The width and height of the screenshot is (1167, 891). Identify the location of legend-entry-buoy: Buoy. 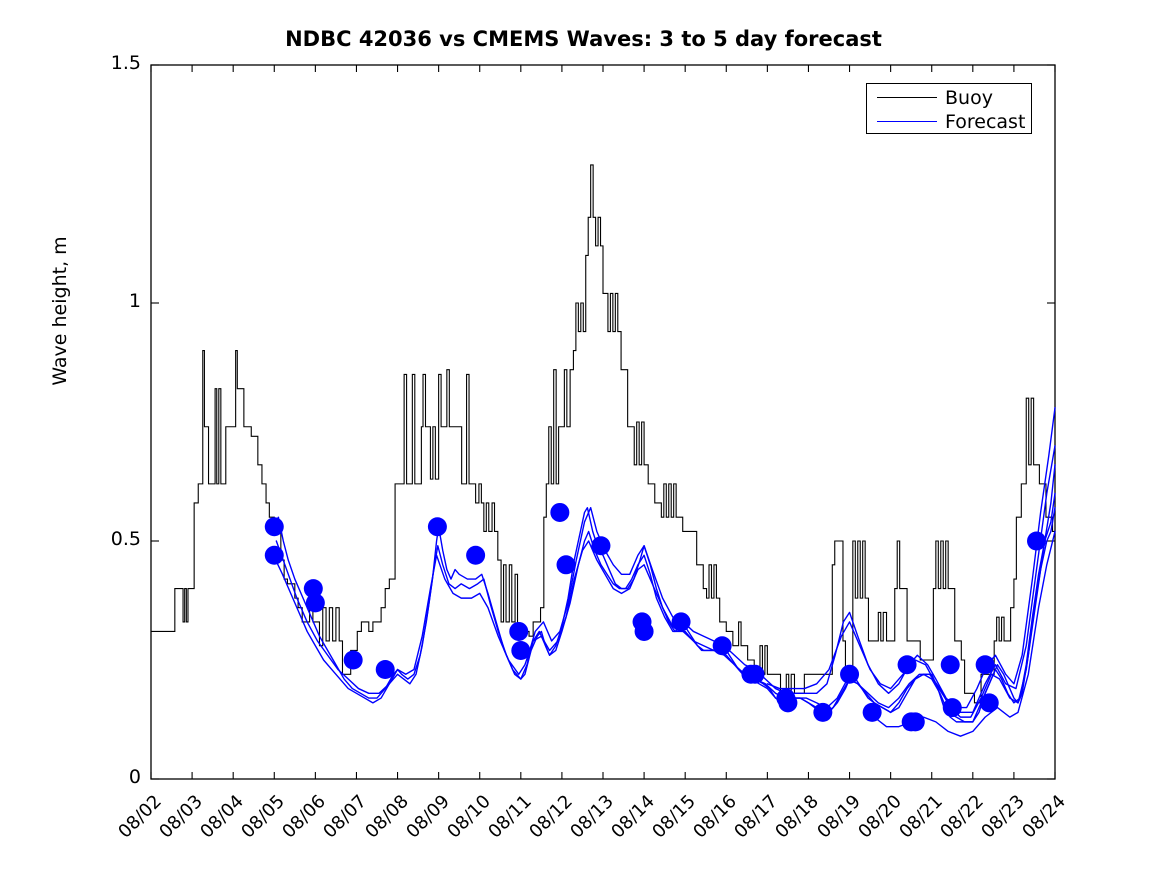
(949, 98).